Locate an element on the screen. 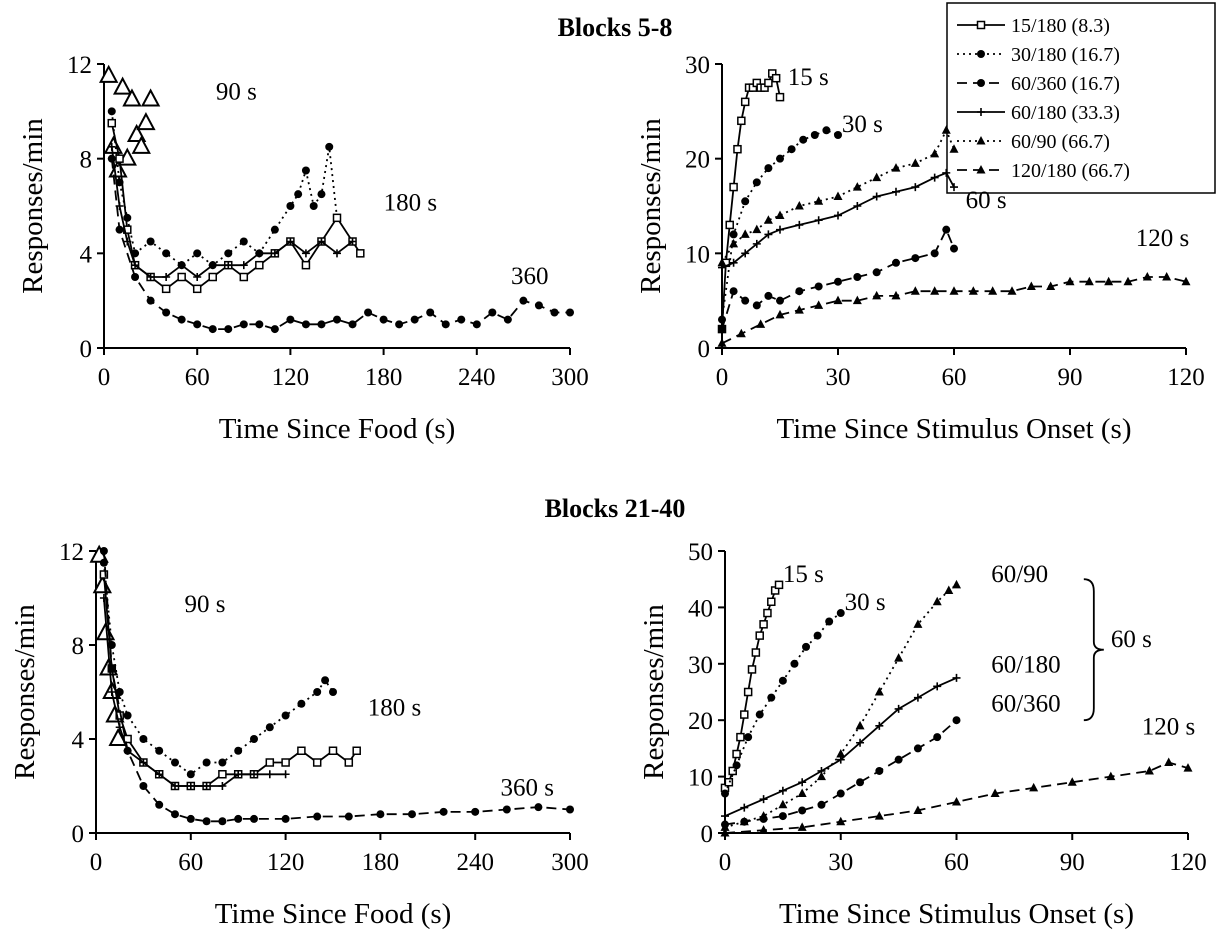 Image resolution: width=1221 pixels, height=952 pixels. y-tick-label: 4 is located at coordinates (78, 740).